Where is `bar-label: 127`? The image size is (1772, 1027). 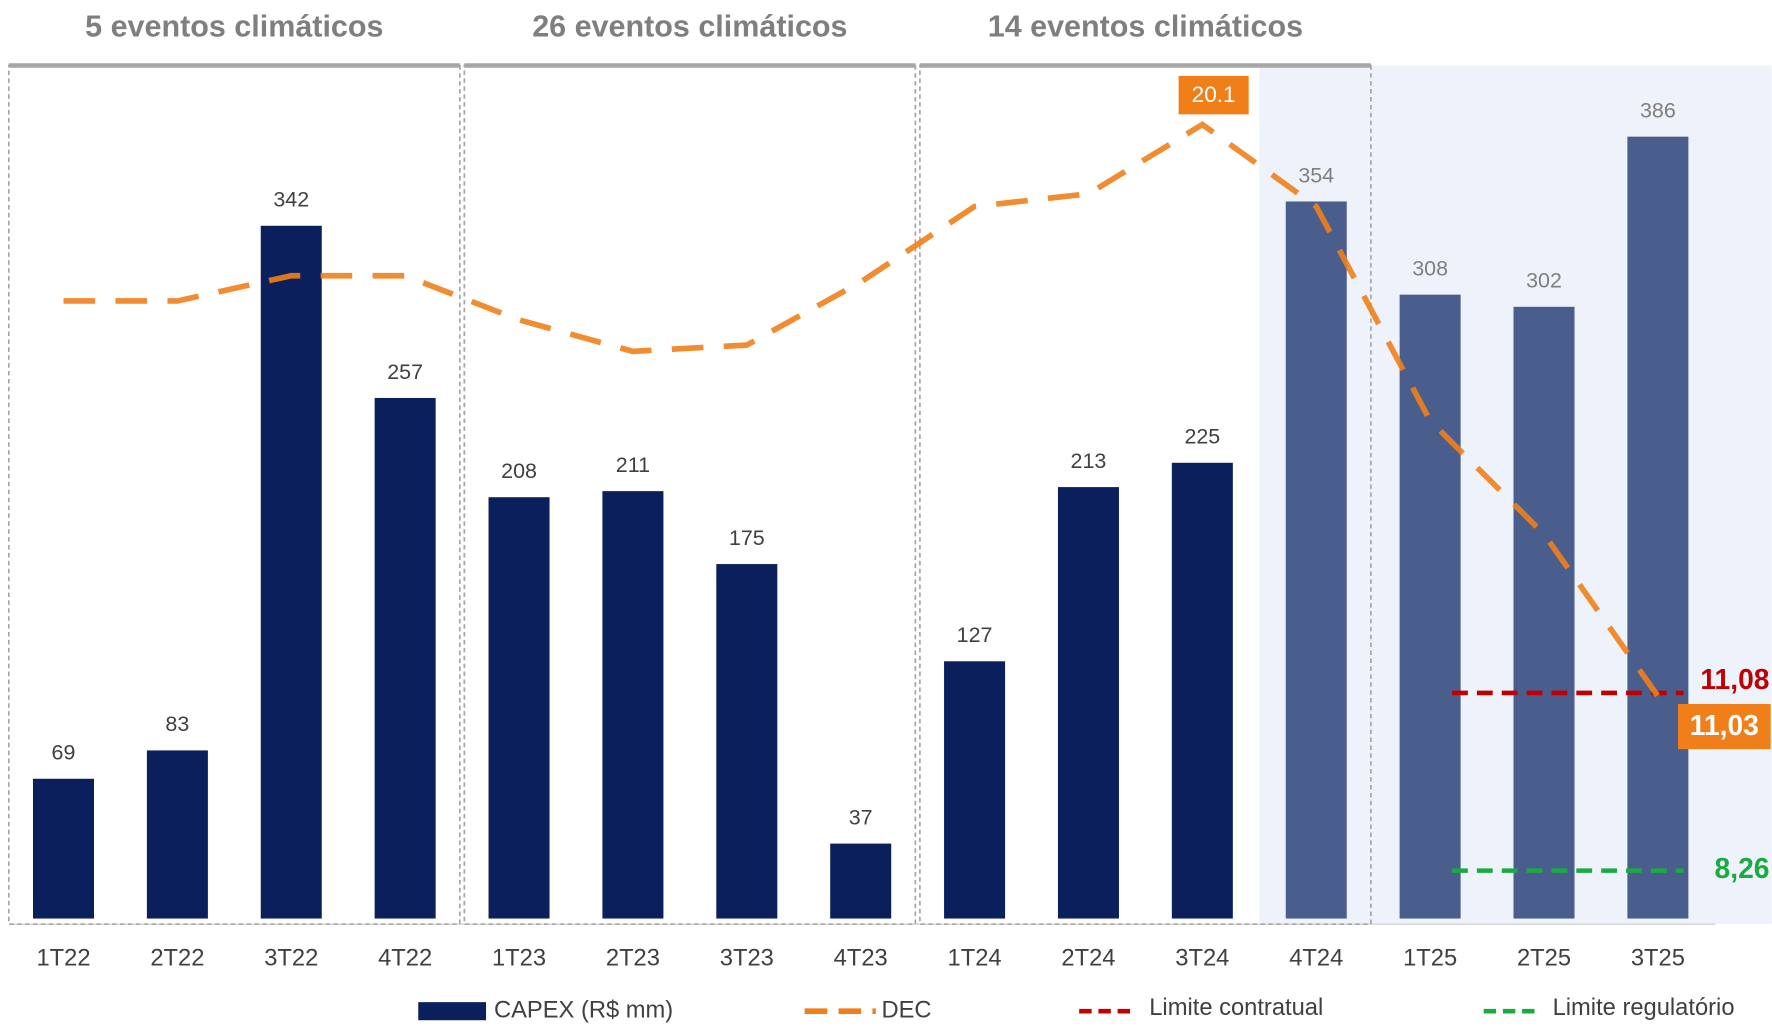
bar-label: 127 is located at coordinates (975, 635).